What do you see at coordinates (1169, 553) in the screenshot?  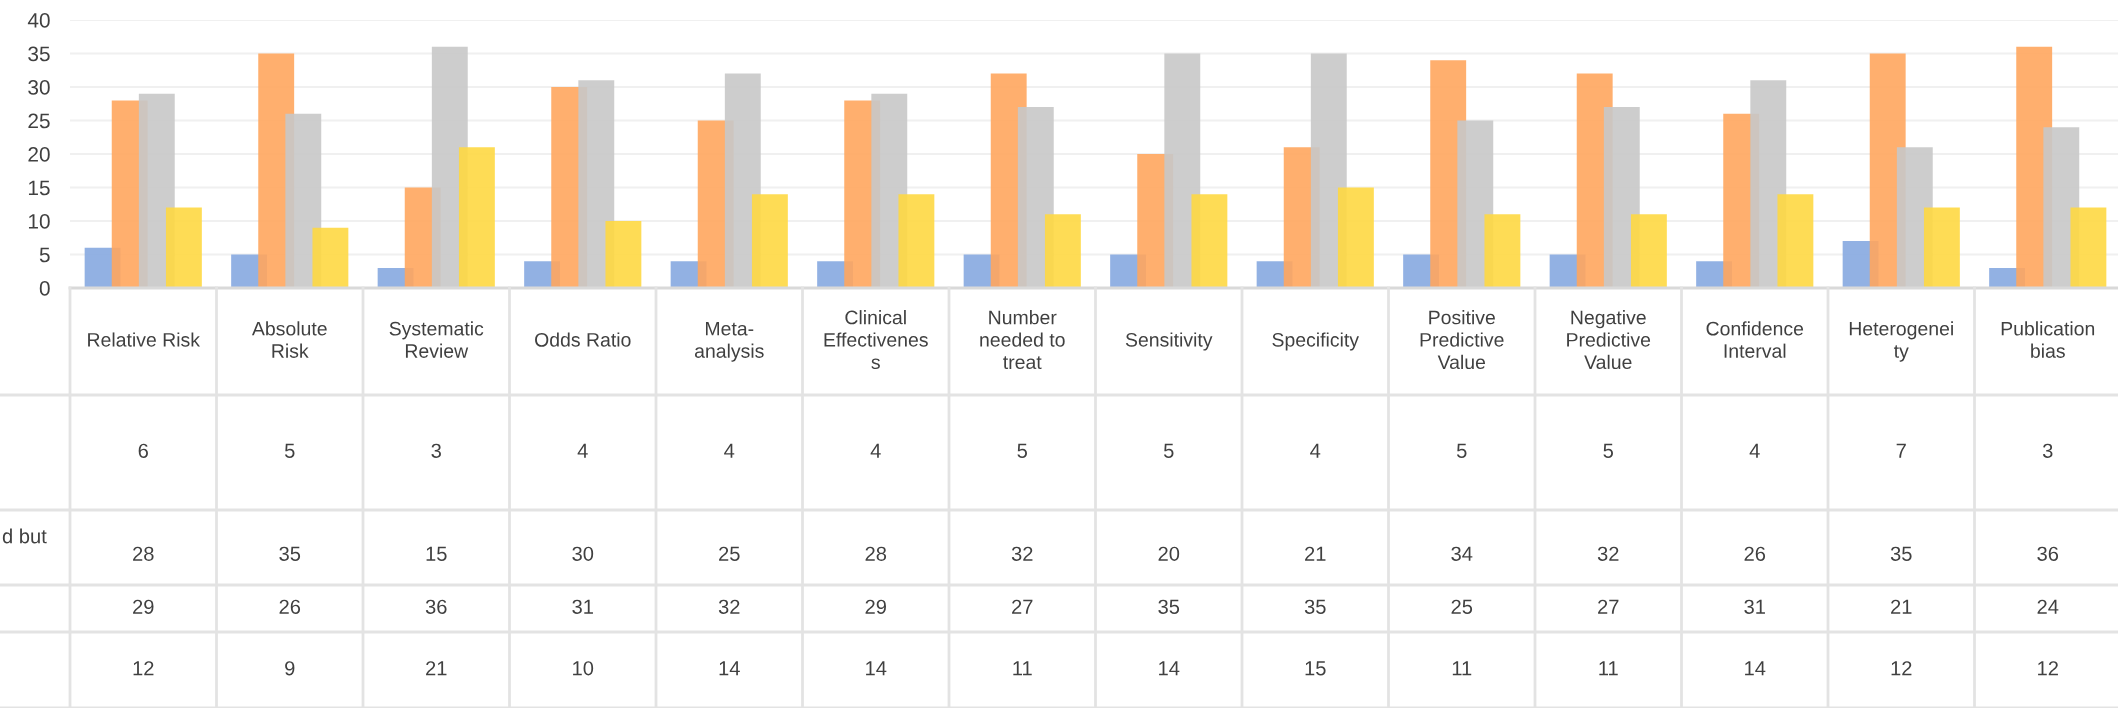 I see `data-label: 20` at bounding box center [1169, 553].